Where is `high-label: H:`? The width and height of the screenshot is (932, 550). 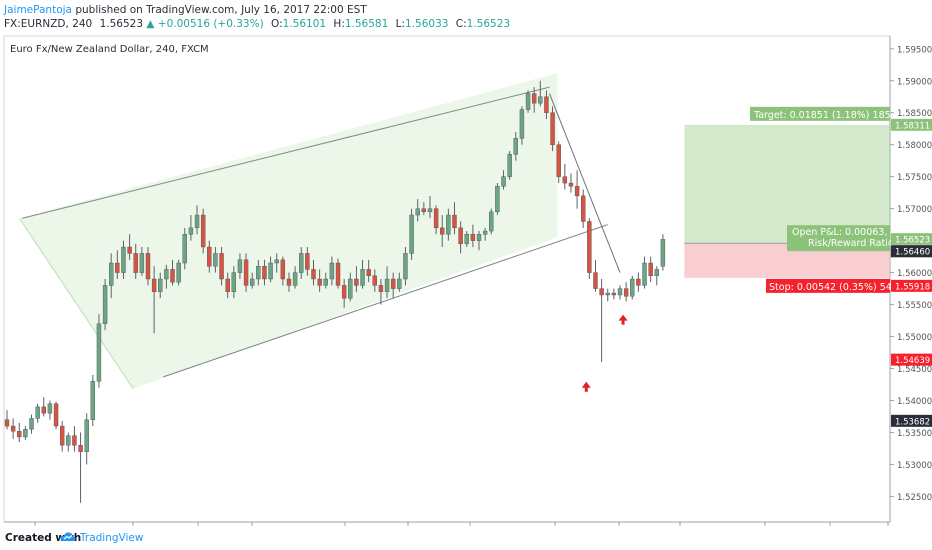
high-label: H: is located at coordinates (339, 24).